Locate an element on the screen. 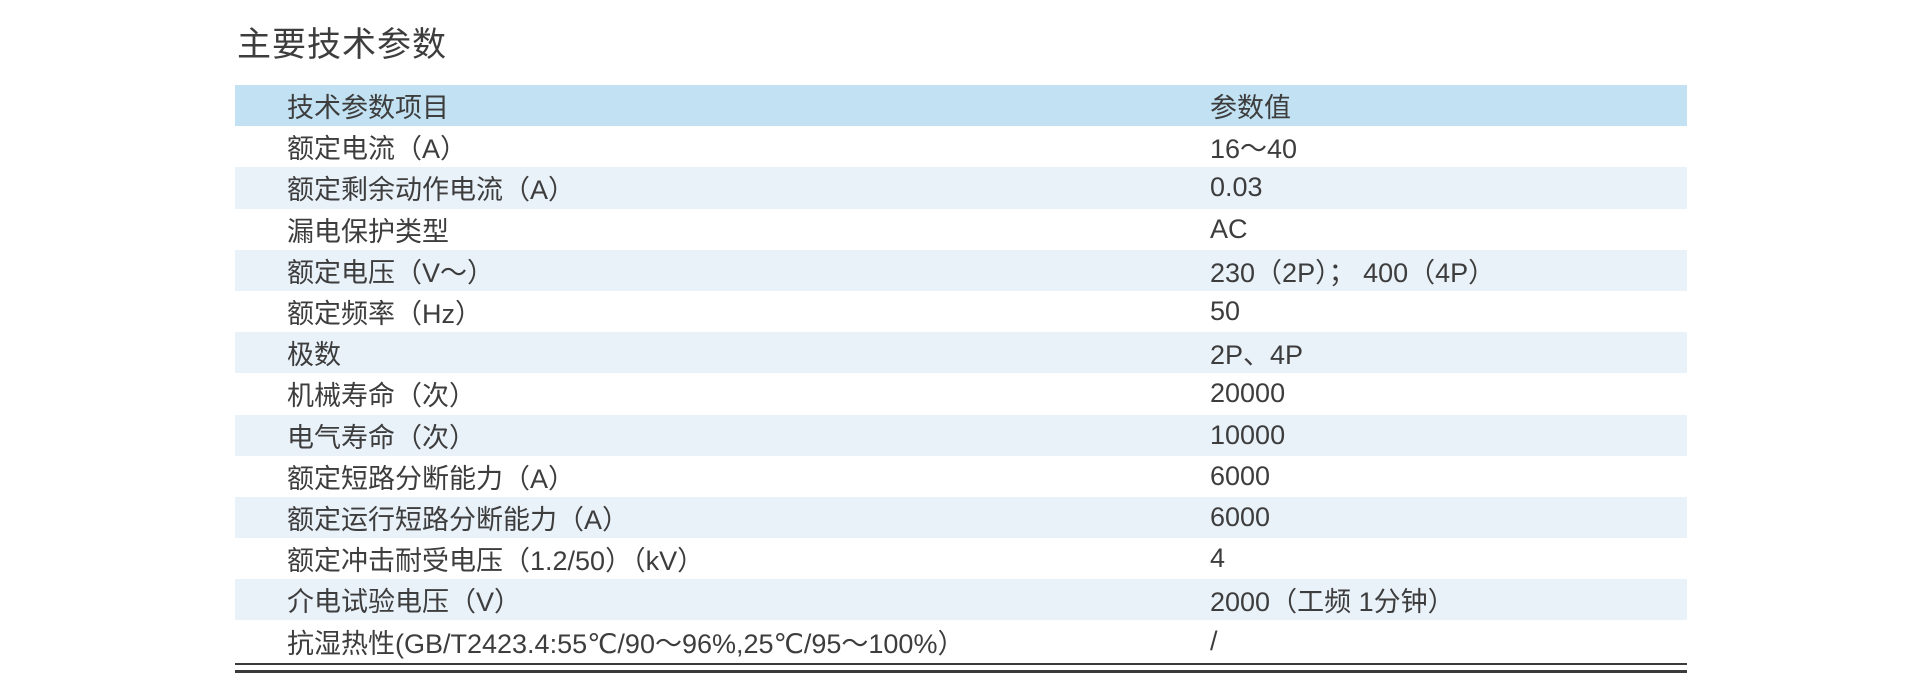 The image size is (1920, 700). param-label: 额定冲击耐受电压（1.2/50）（kV） is located at coordinates (496, 561).